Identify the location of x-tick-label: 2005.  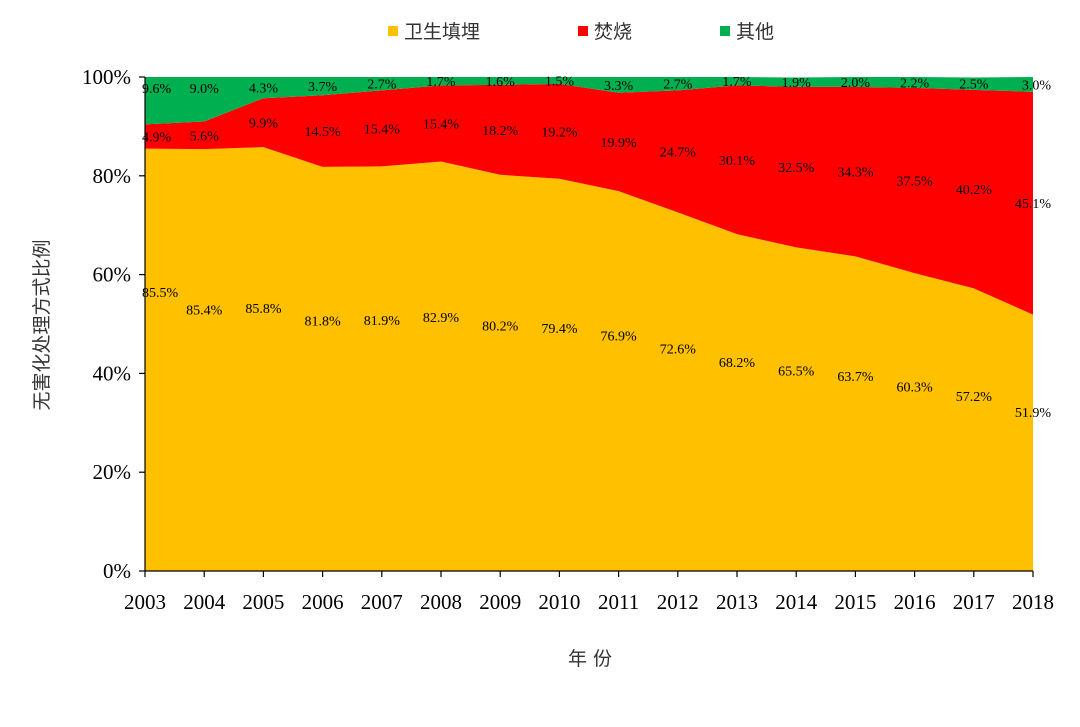
(263, 602).